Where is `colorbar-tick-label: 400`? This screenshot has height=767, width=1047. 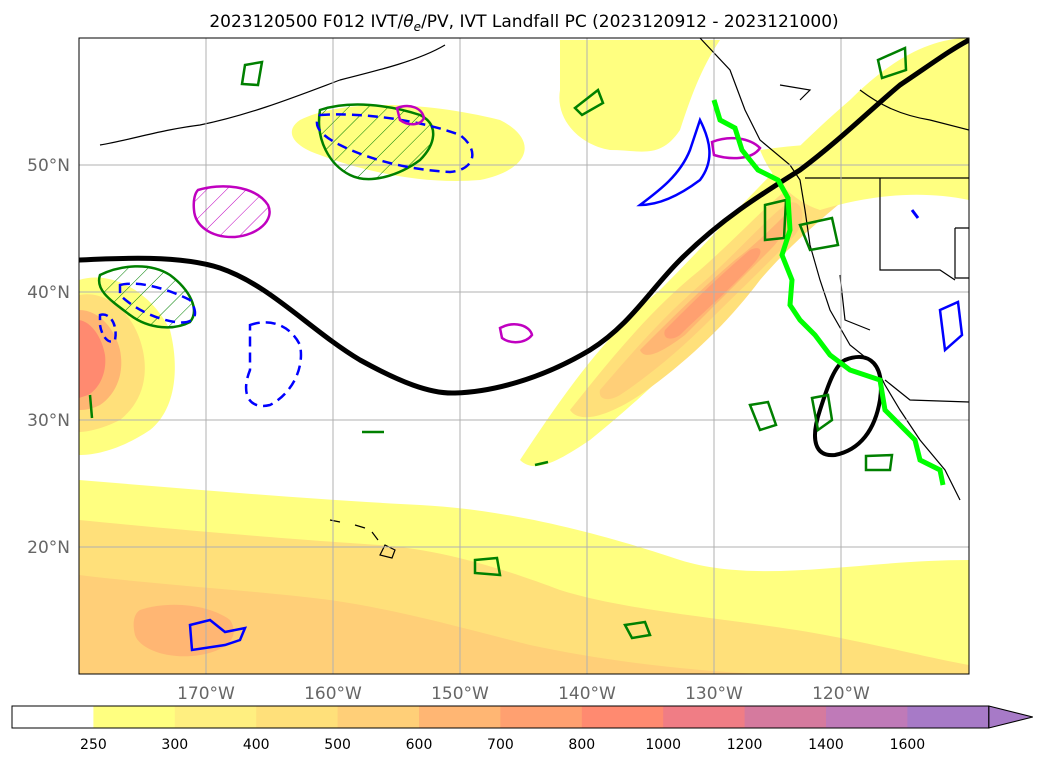 colorbar-tick-label: 400 is located at coordinates (256, 745).